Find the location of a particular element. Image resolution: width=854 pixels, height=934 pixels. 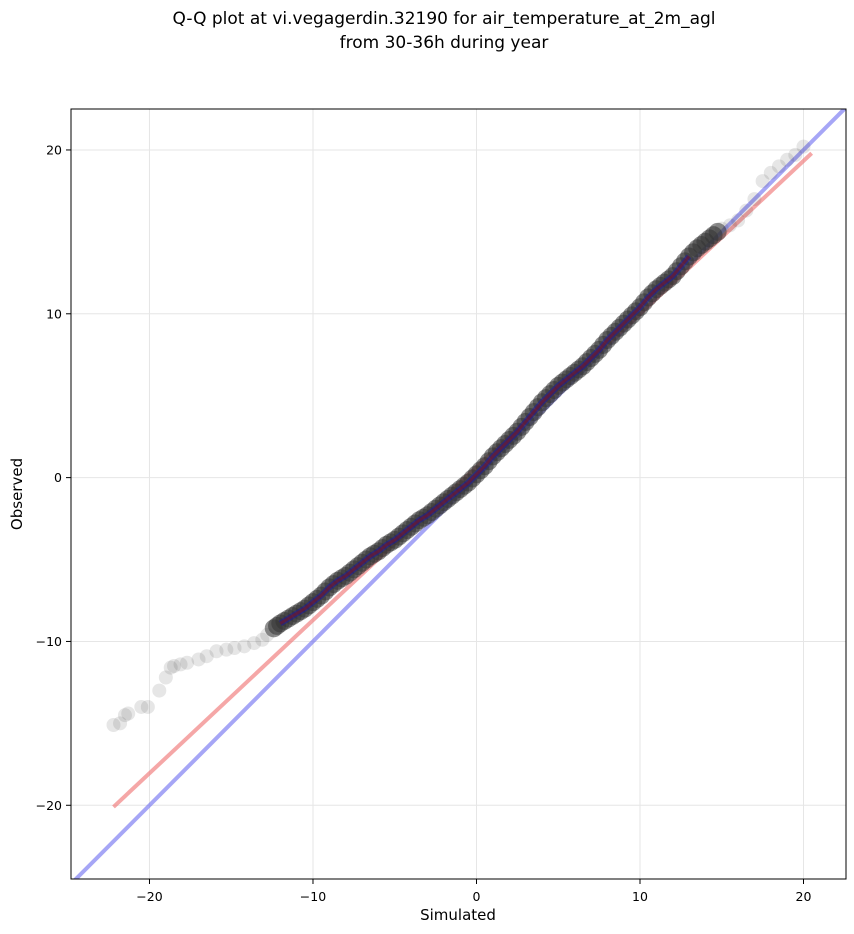

y-axis-label: Observed is located at coordinates (17, 494).